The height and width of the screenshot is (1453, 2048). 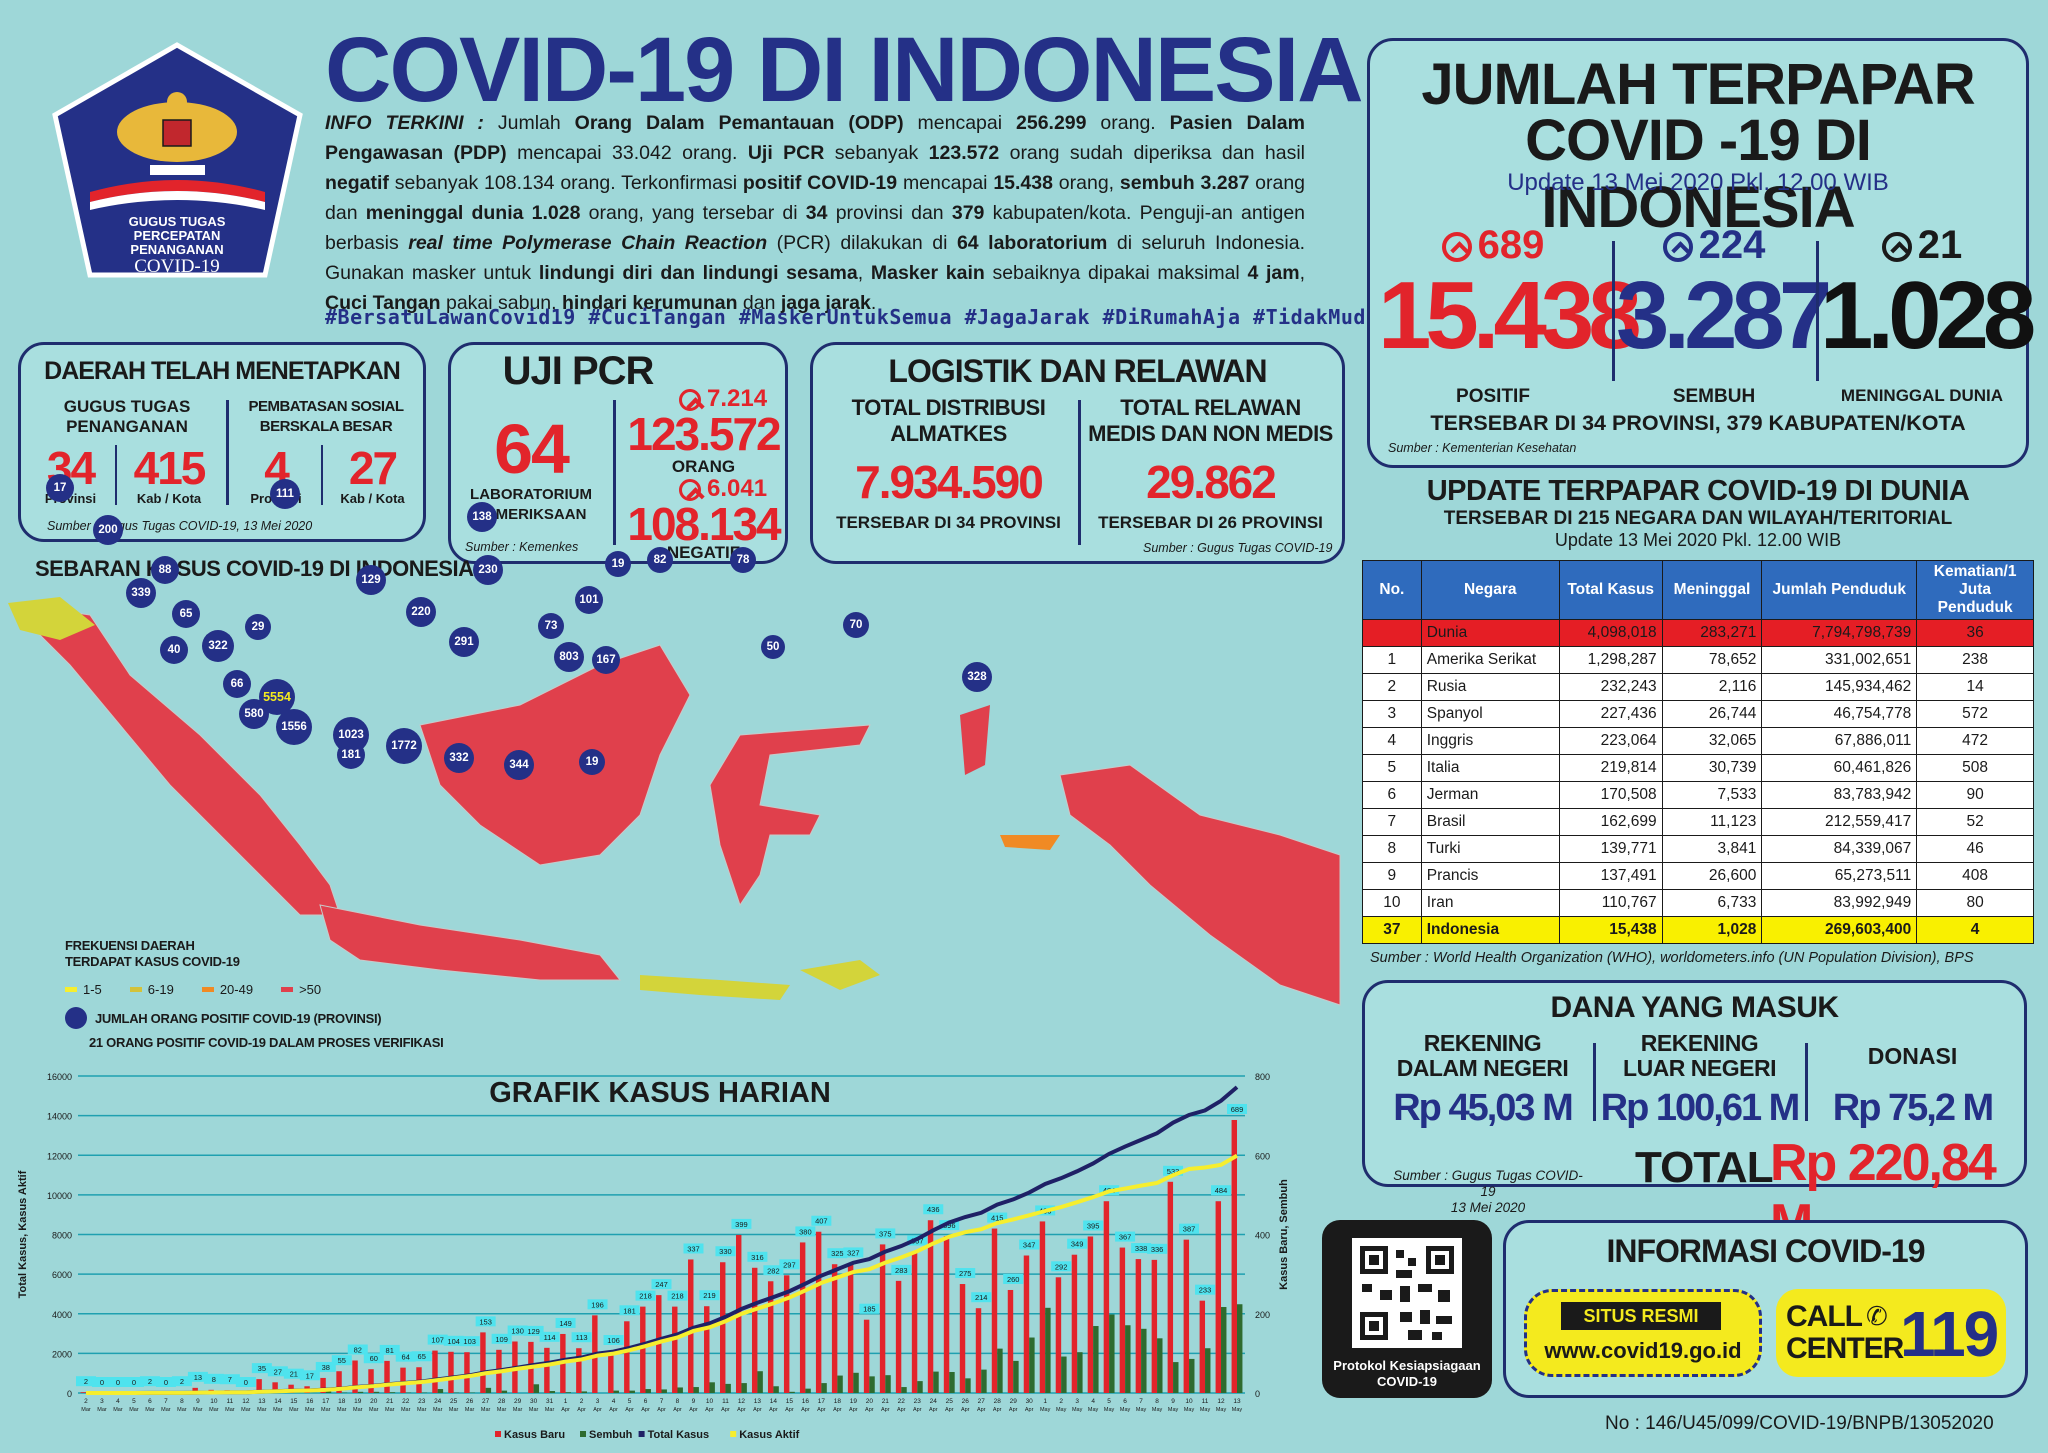 I want to click on table-cell: 83,992,949, so click(x=1839, y=903).